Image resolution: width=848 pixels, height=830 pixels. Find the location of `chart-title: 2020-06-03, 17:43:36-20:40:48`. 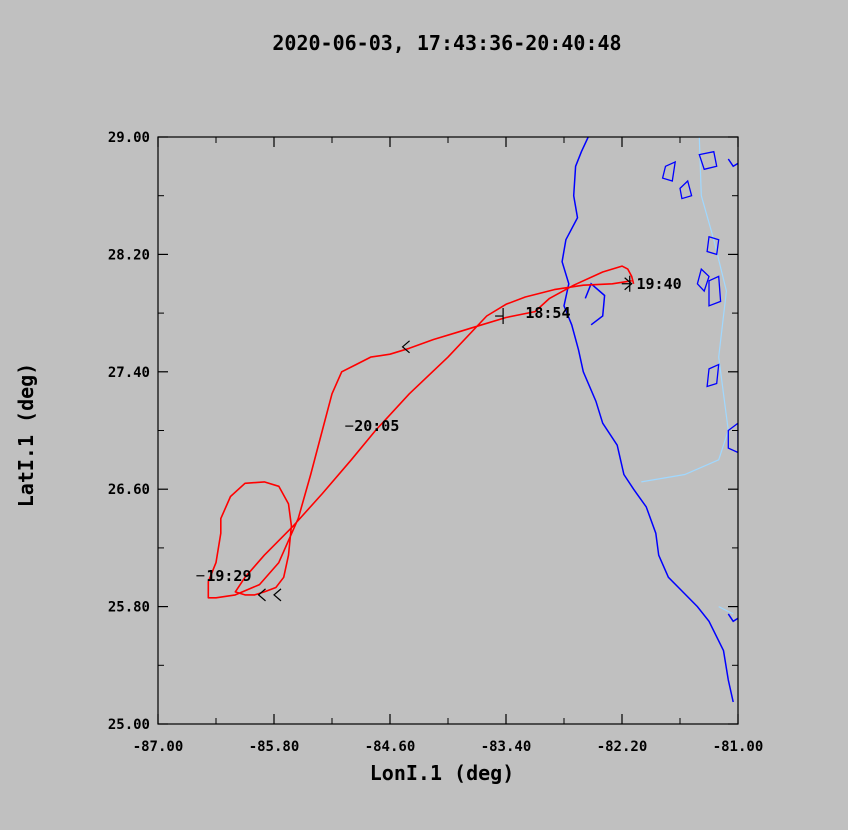

chart-title: 2020-06-03, 17:43:36-20:40:48 is located at coordinates (446, 43).